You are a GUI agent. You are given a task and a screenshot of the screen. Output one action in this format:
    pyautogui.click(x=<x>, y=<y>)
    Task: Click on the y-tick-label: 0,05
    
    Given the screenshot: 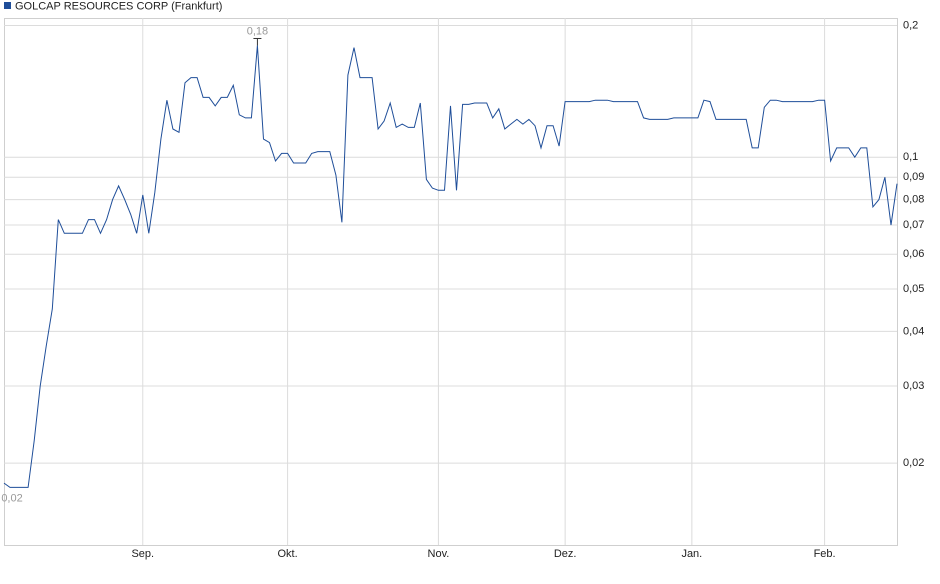 What is the action you would take?
    pyautogui.click(x=913, y=289)
    